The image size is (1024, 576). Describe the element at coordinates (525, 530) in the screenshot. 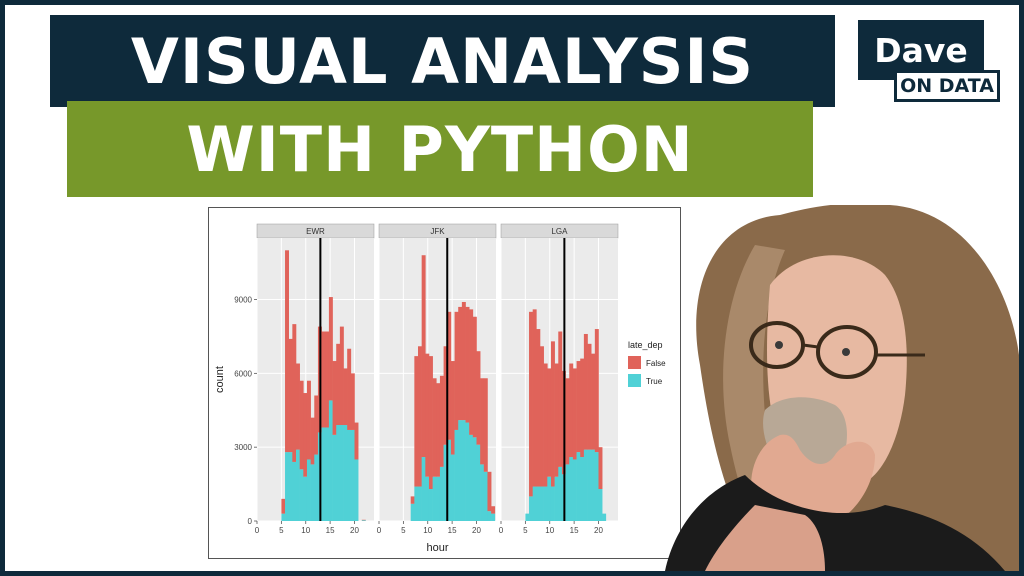

I see `x-tick-label: 5` at that location.